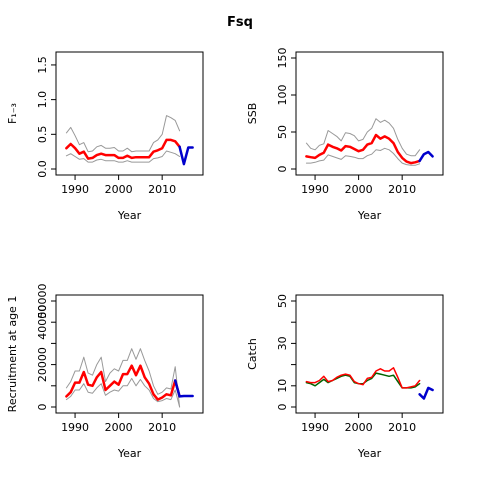 The width and height of the screenshot is (480, 484). I want to click on panel-f: 0.0 0.5 1.0 1.5 1990 2000 2010 Year F₁₋₃, so click(105, 136).